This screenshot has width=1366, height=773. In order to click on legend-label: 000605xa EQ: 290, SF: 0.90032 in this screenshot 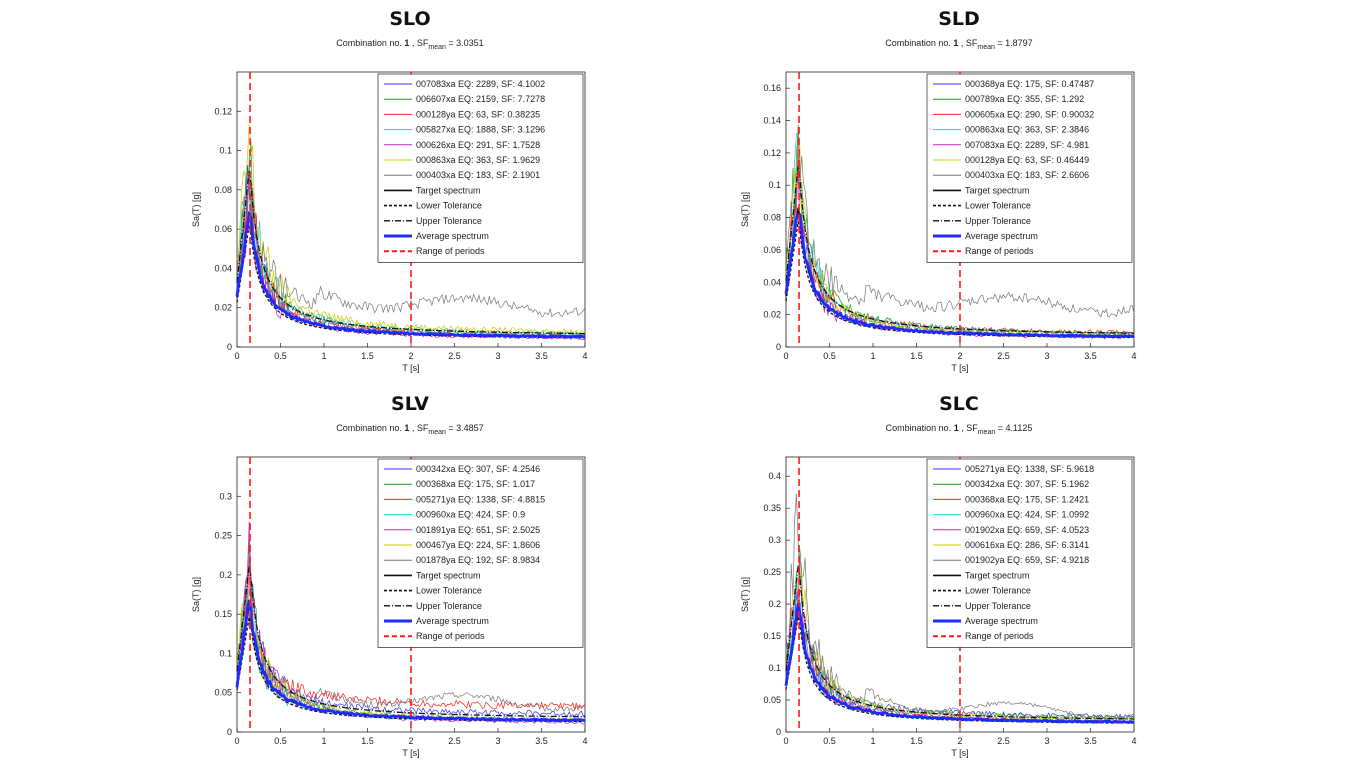, I will do `click(1029, 114)`.